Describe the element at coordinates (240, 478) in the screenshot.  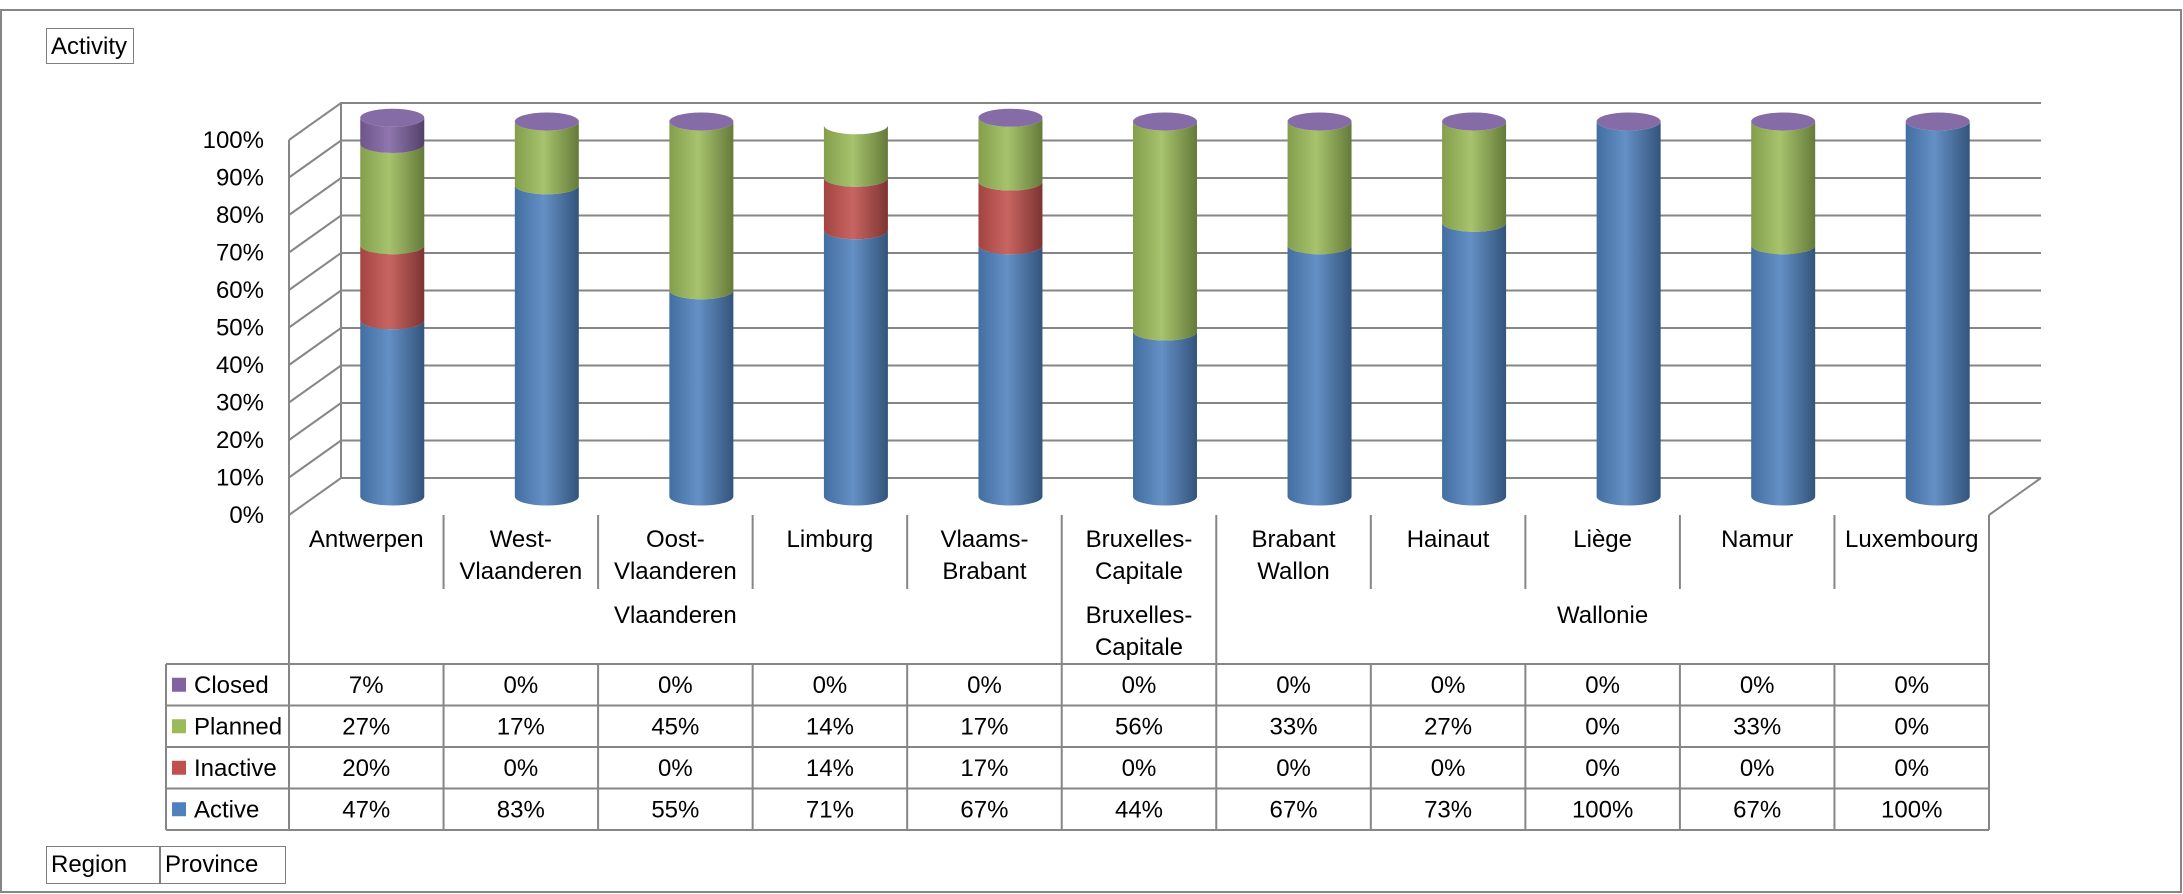
I see `y-tick-label: 10%` at that location.